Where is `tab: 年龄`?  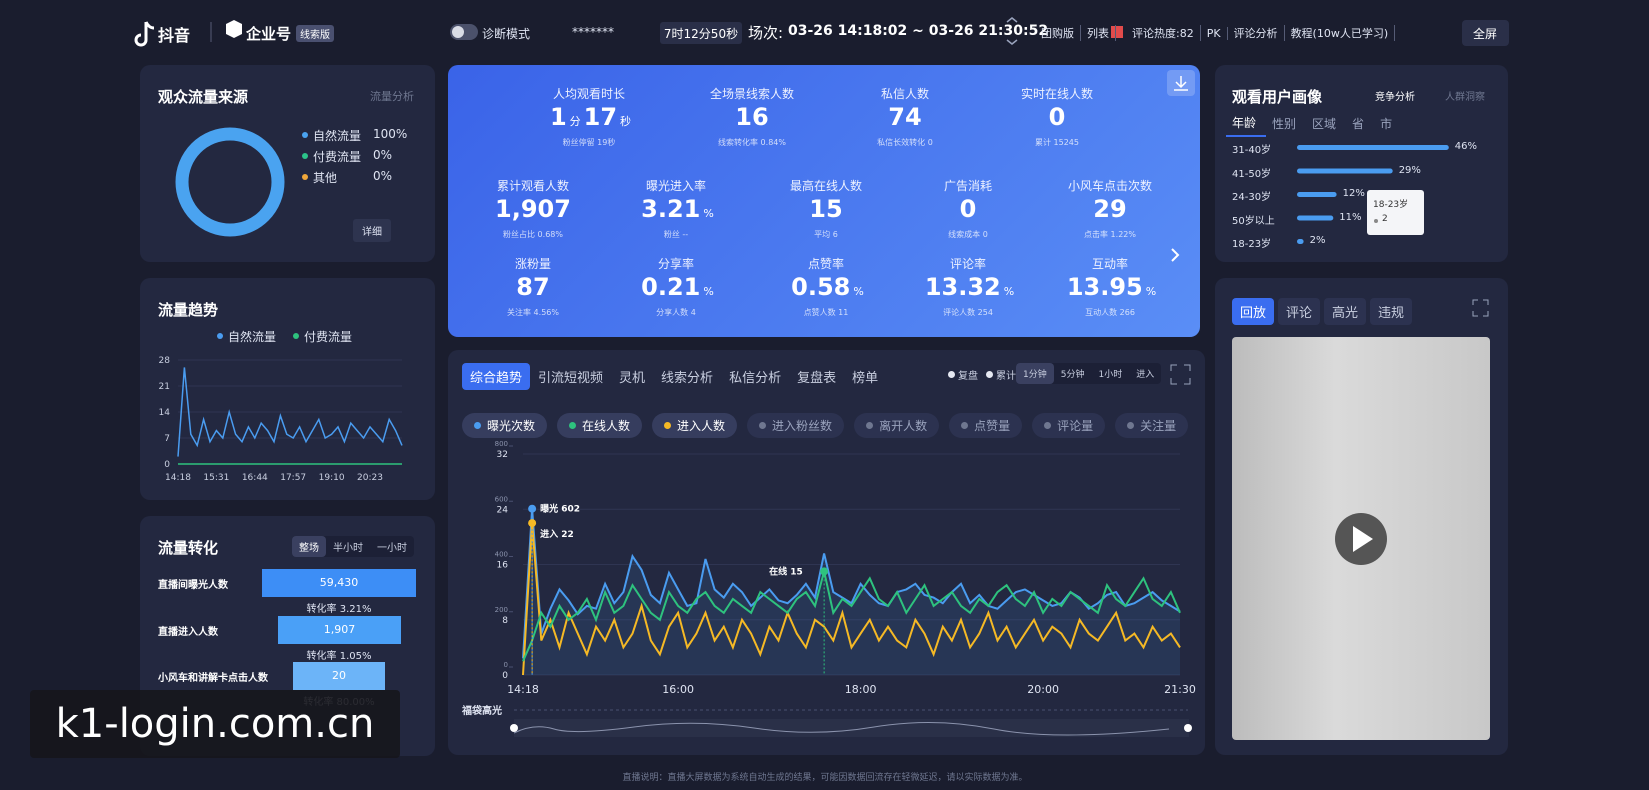 tab: 年龄 is located at coordinates (1246, 124).